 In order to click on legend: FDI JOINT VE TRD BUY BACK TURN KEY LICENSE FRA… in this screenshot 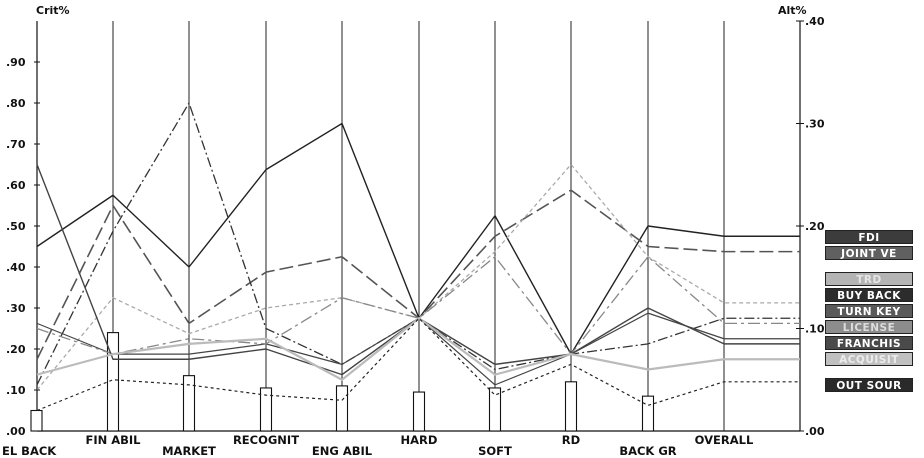, I will do `click(869, 312)`.